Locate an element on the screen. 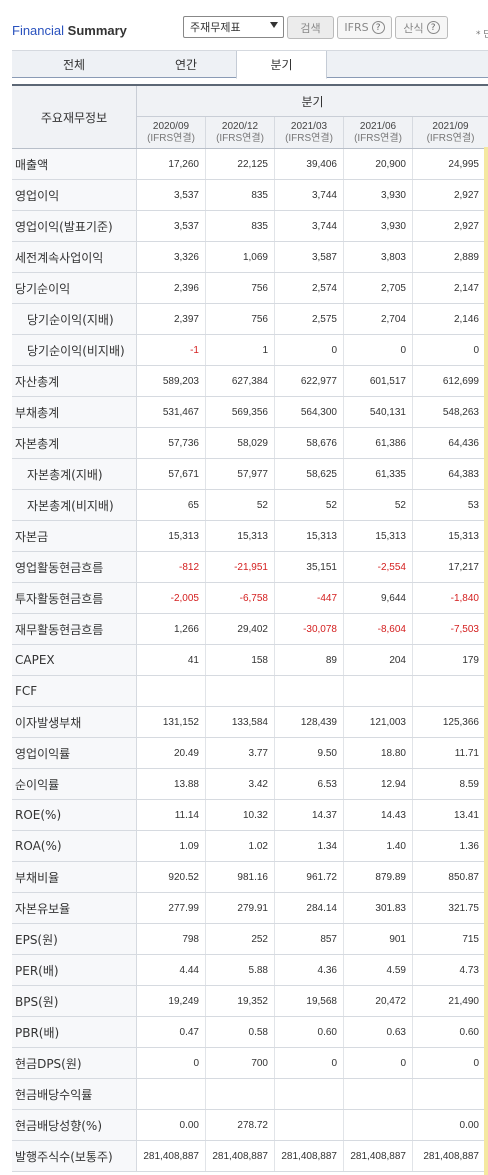  formula-help-button: 산식 ? is located at coordinates (421, 27).